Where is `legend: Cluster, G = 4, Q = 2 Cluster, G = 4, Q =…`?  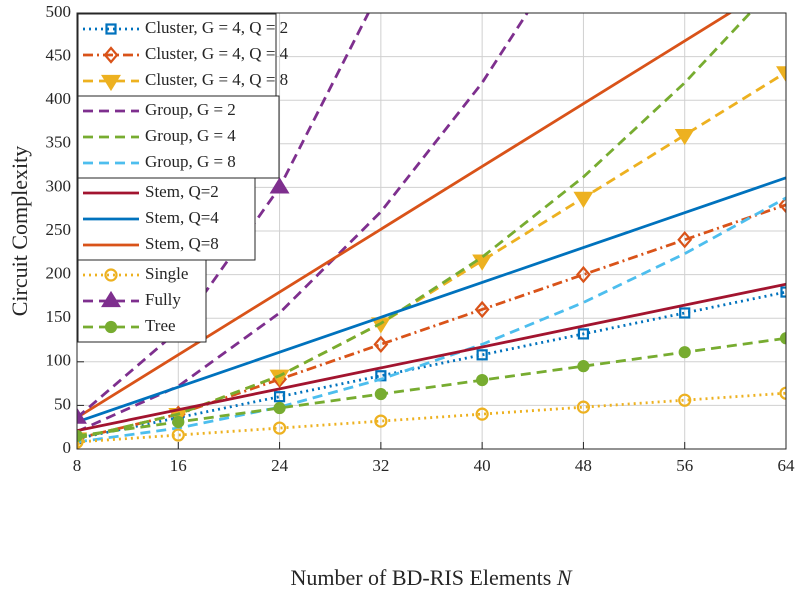
legend: Cluster, G = 4, Q = 2 Cluster, G = 4, Q =… is located at coordinates (183, 178).